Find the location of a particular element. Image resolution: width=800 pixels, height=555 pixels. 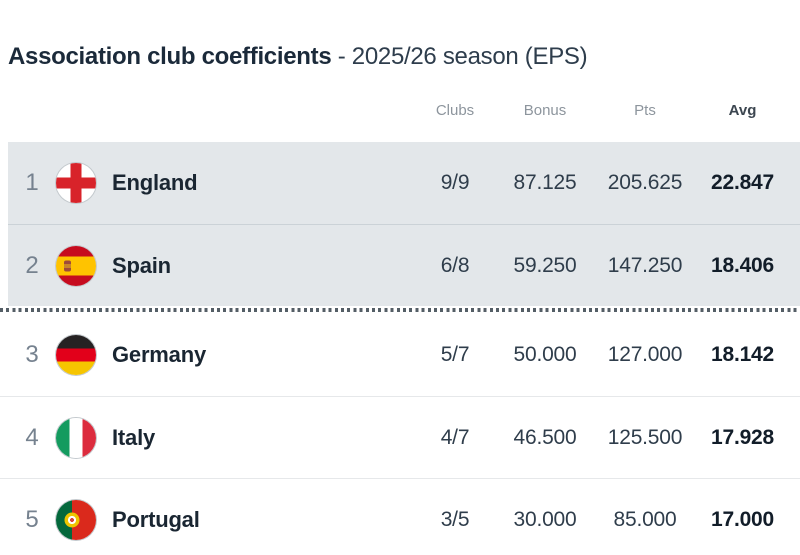

avg-value: 18.142 is located at coordinates (742, 354).